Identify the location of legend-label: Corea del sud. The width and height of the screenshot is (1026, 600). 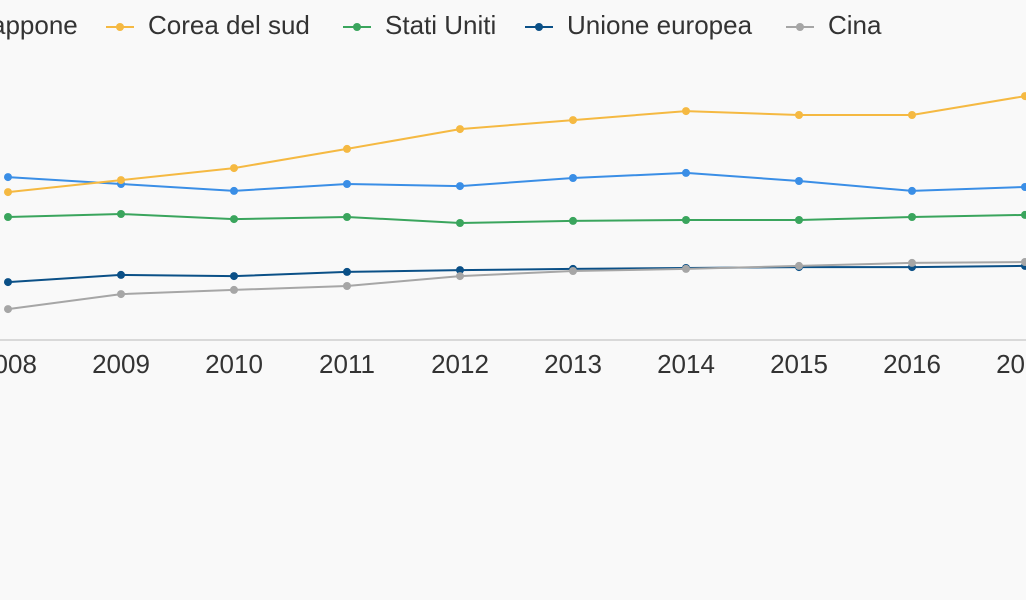
(229, 25).